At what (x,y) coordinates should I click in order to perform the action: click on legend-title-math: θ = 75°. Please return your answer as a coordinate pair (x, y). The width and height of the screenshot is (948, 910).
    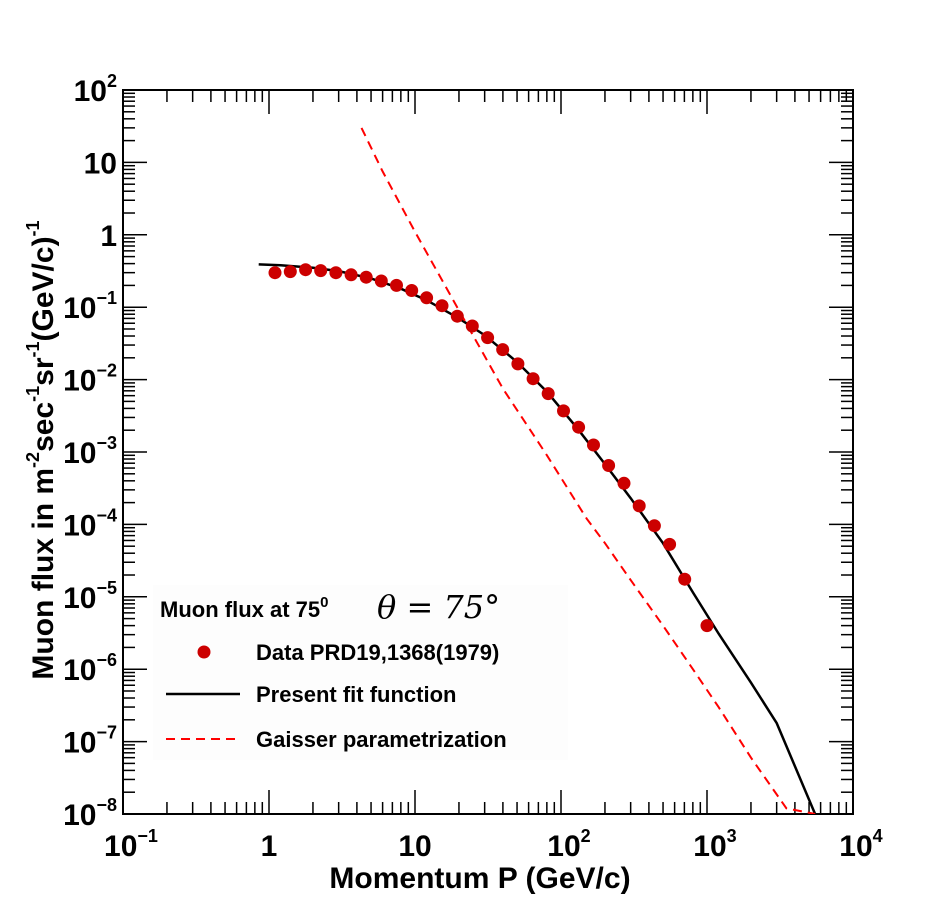
    Looking at the image, I should click on (438, 607).